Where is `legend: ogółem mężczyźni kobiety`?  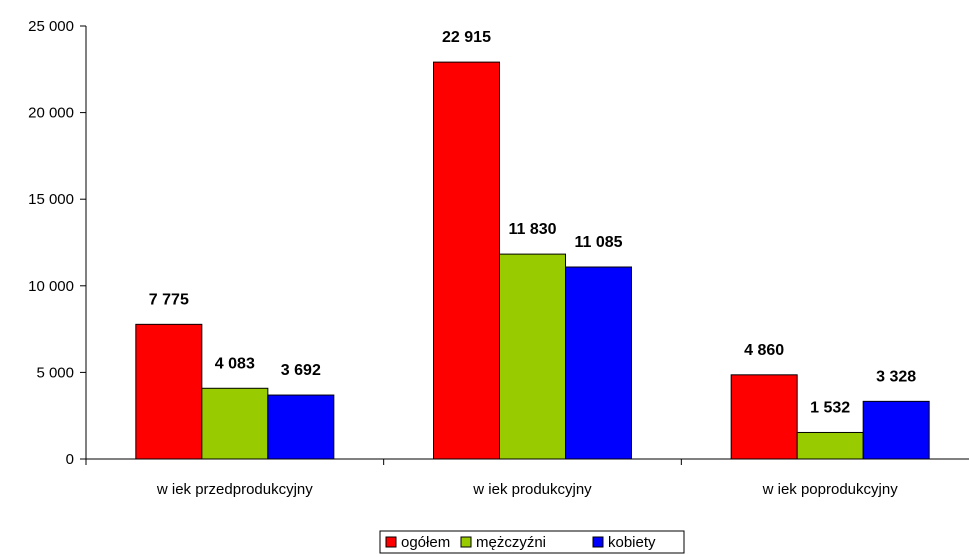 legend: ogółem mężczyźni kobiety is located at coordinates (532, 542).